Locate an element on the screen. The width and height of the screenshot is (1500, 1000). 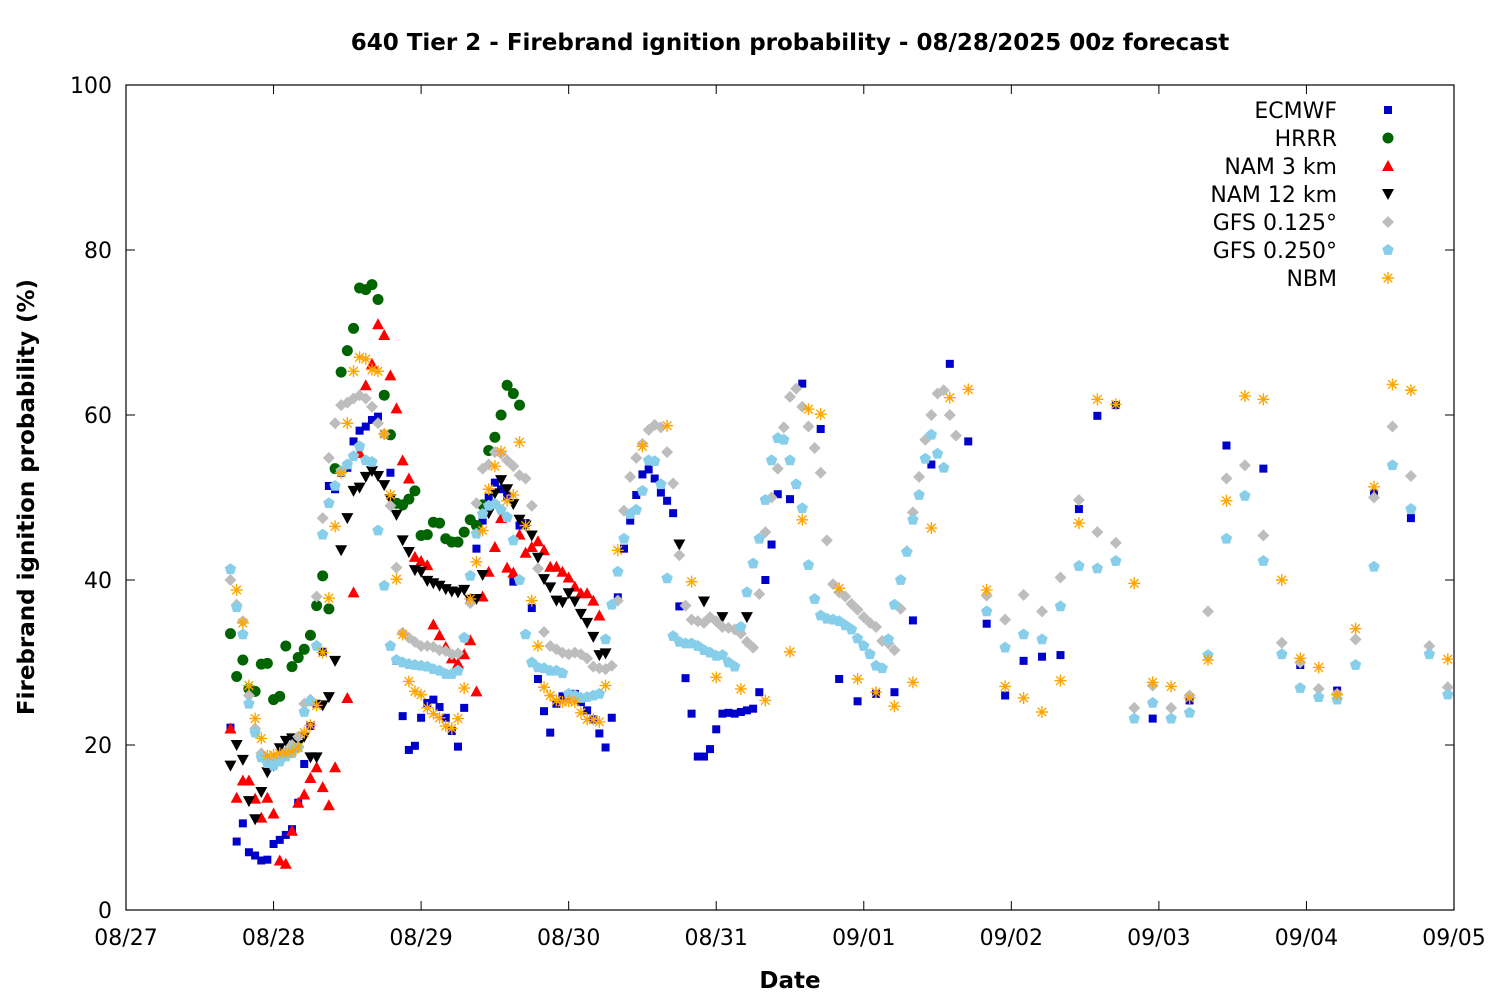
x-tick-label: 09/05 is located at coordinates (1453, 938).